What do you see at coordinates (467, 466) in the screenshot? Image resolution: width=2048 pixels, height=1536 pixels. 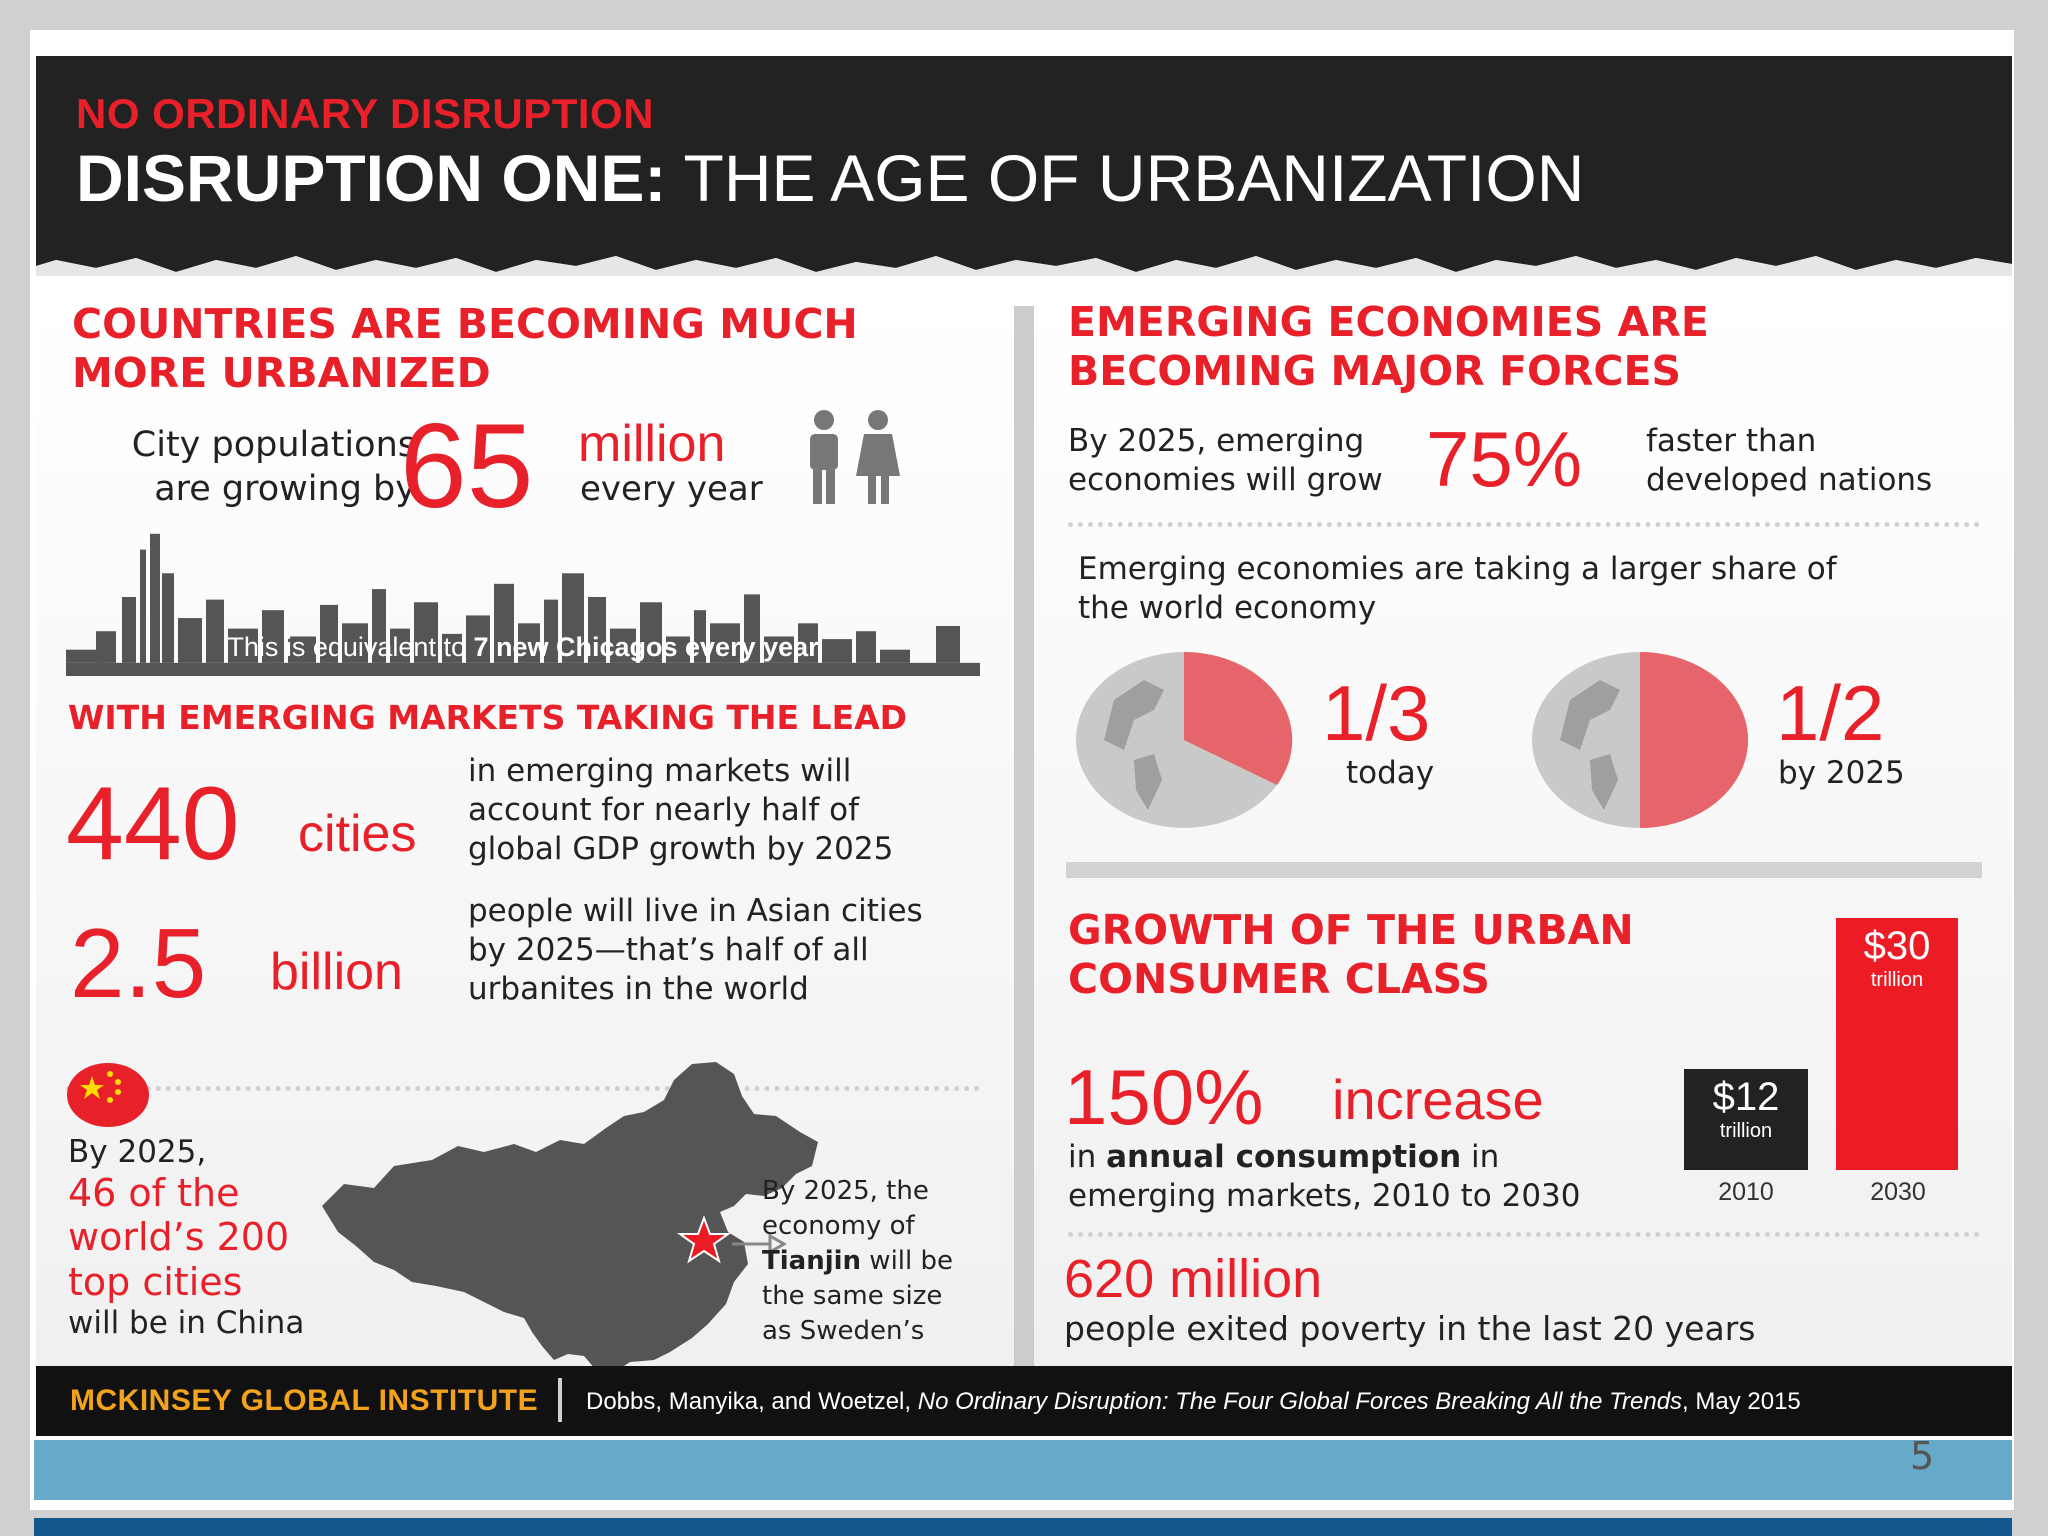 I see `city-pop-number: 65` at bounding box center [467, 466].